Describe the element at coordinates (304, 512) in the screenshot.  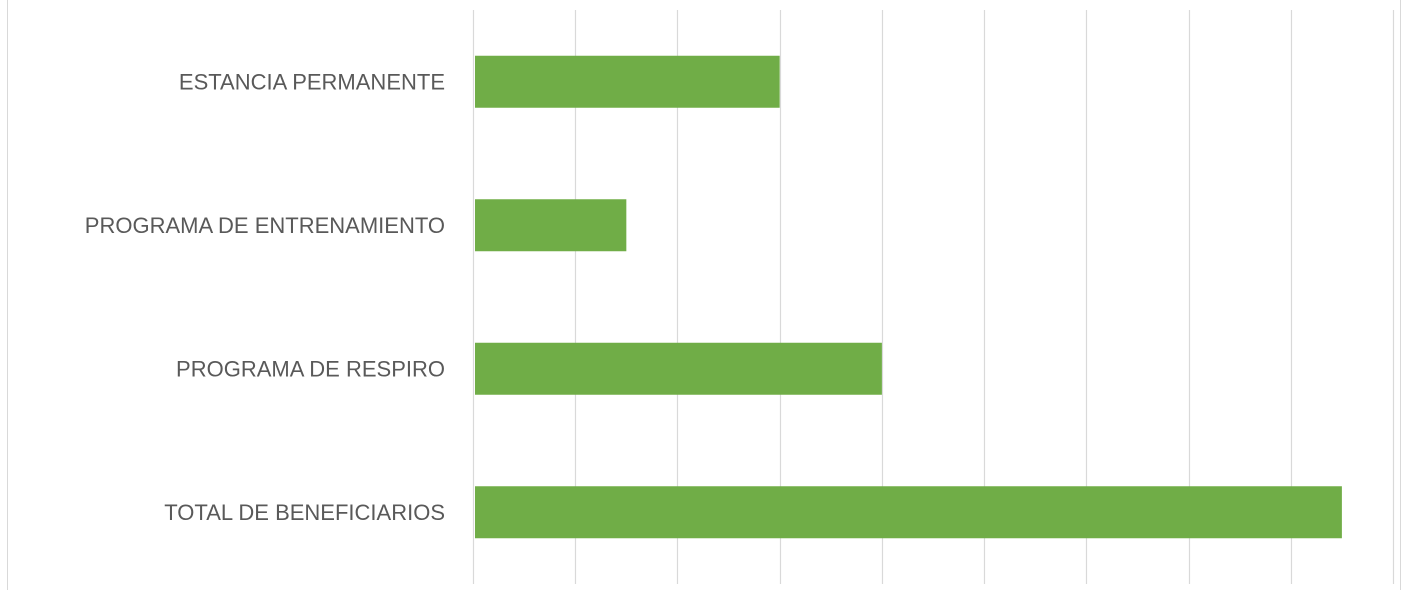
I see `category-label: TOTAL DE BENEFICIARIOS` at that location.